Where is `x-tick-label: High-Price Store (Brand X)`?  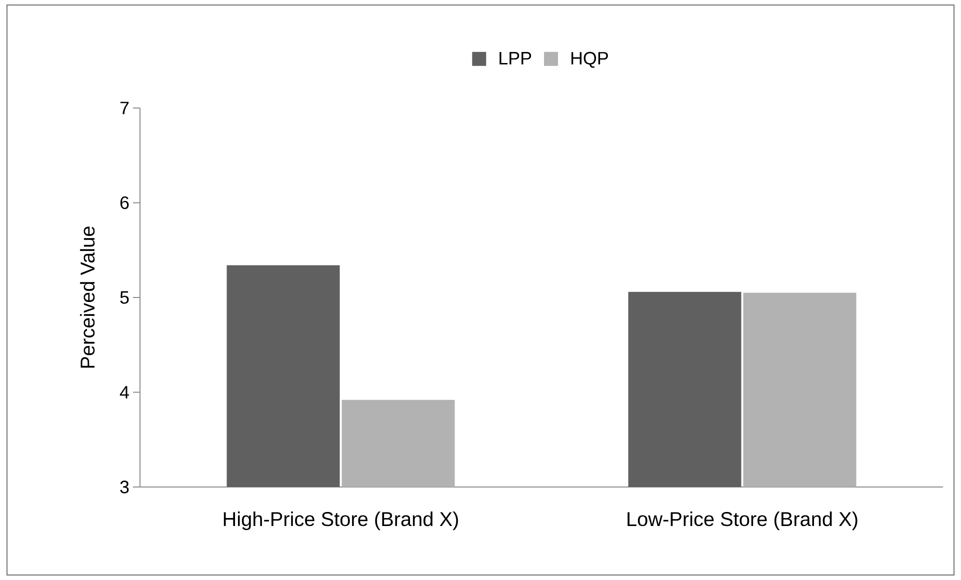 x-tick-label: High-Price Store (Brand X) is located at coordinates (341, 521).